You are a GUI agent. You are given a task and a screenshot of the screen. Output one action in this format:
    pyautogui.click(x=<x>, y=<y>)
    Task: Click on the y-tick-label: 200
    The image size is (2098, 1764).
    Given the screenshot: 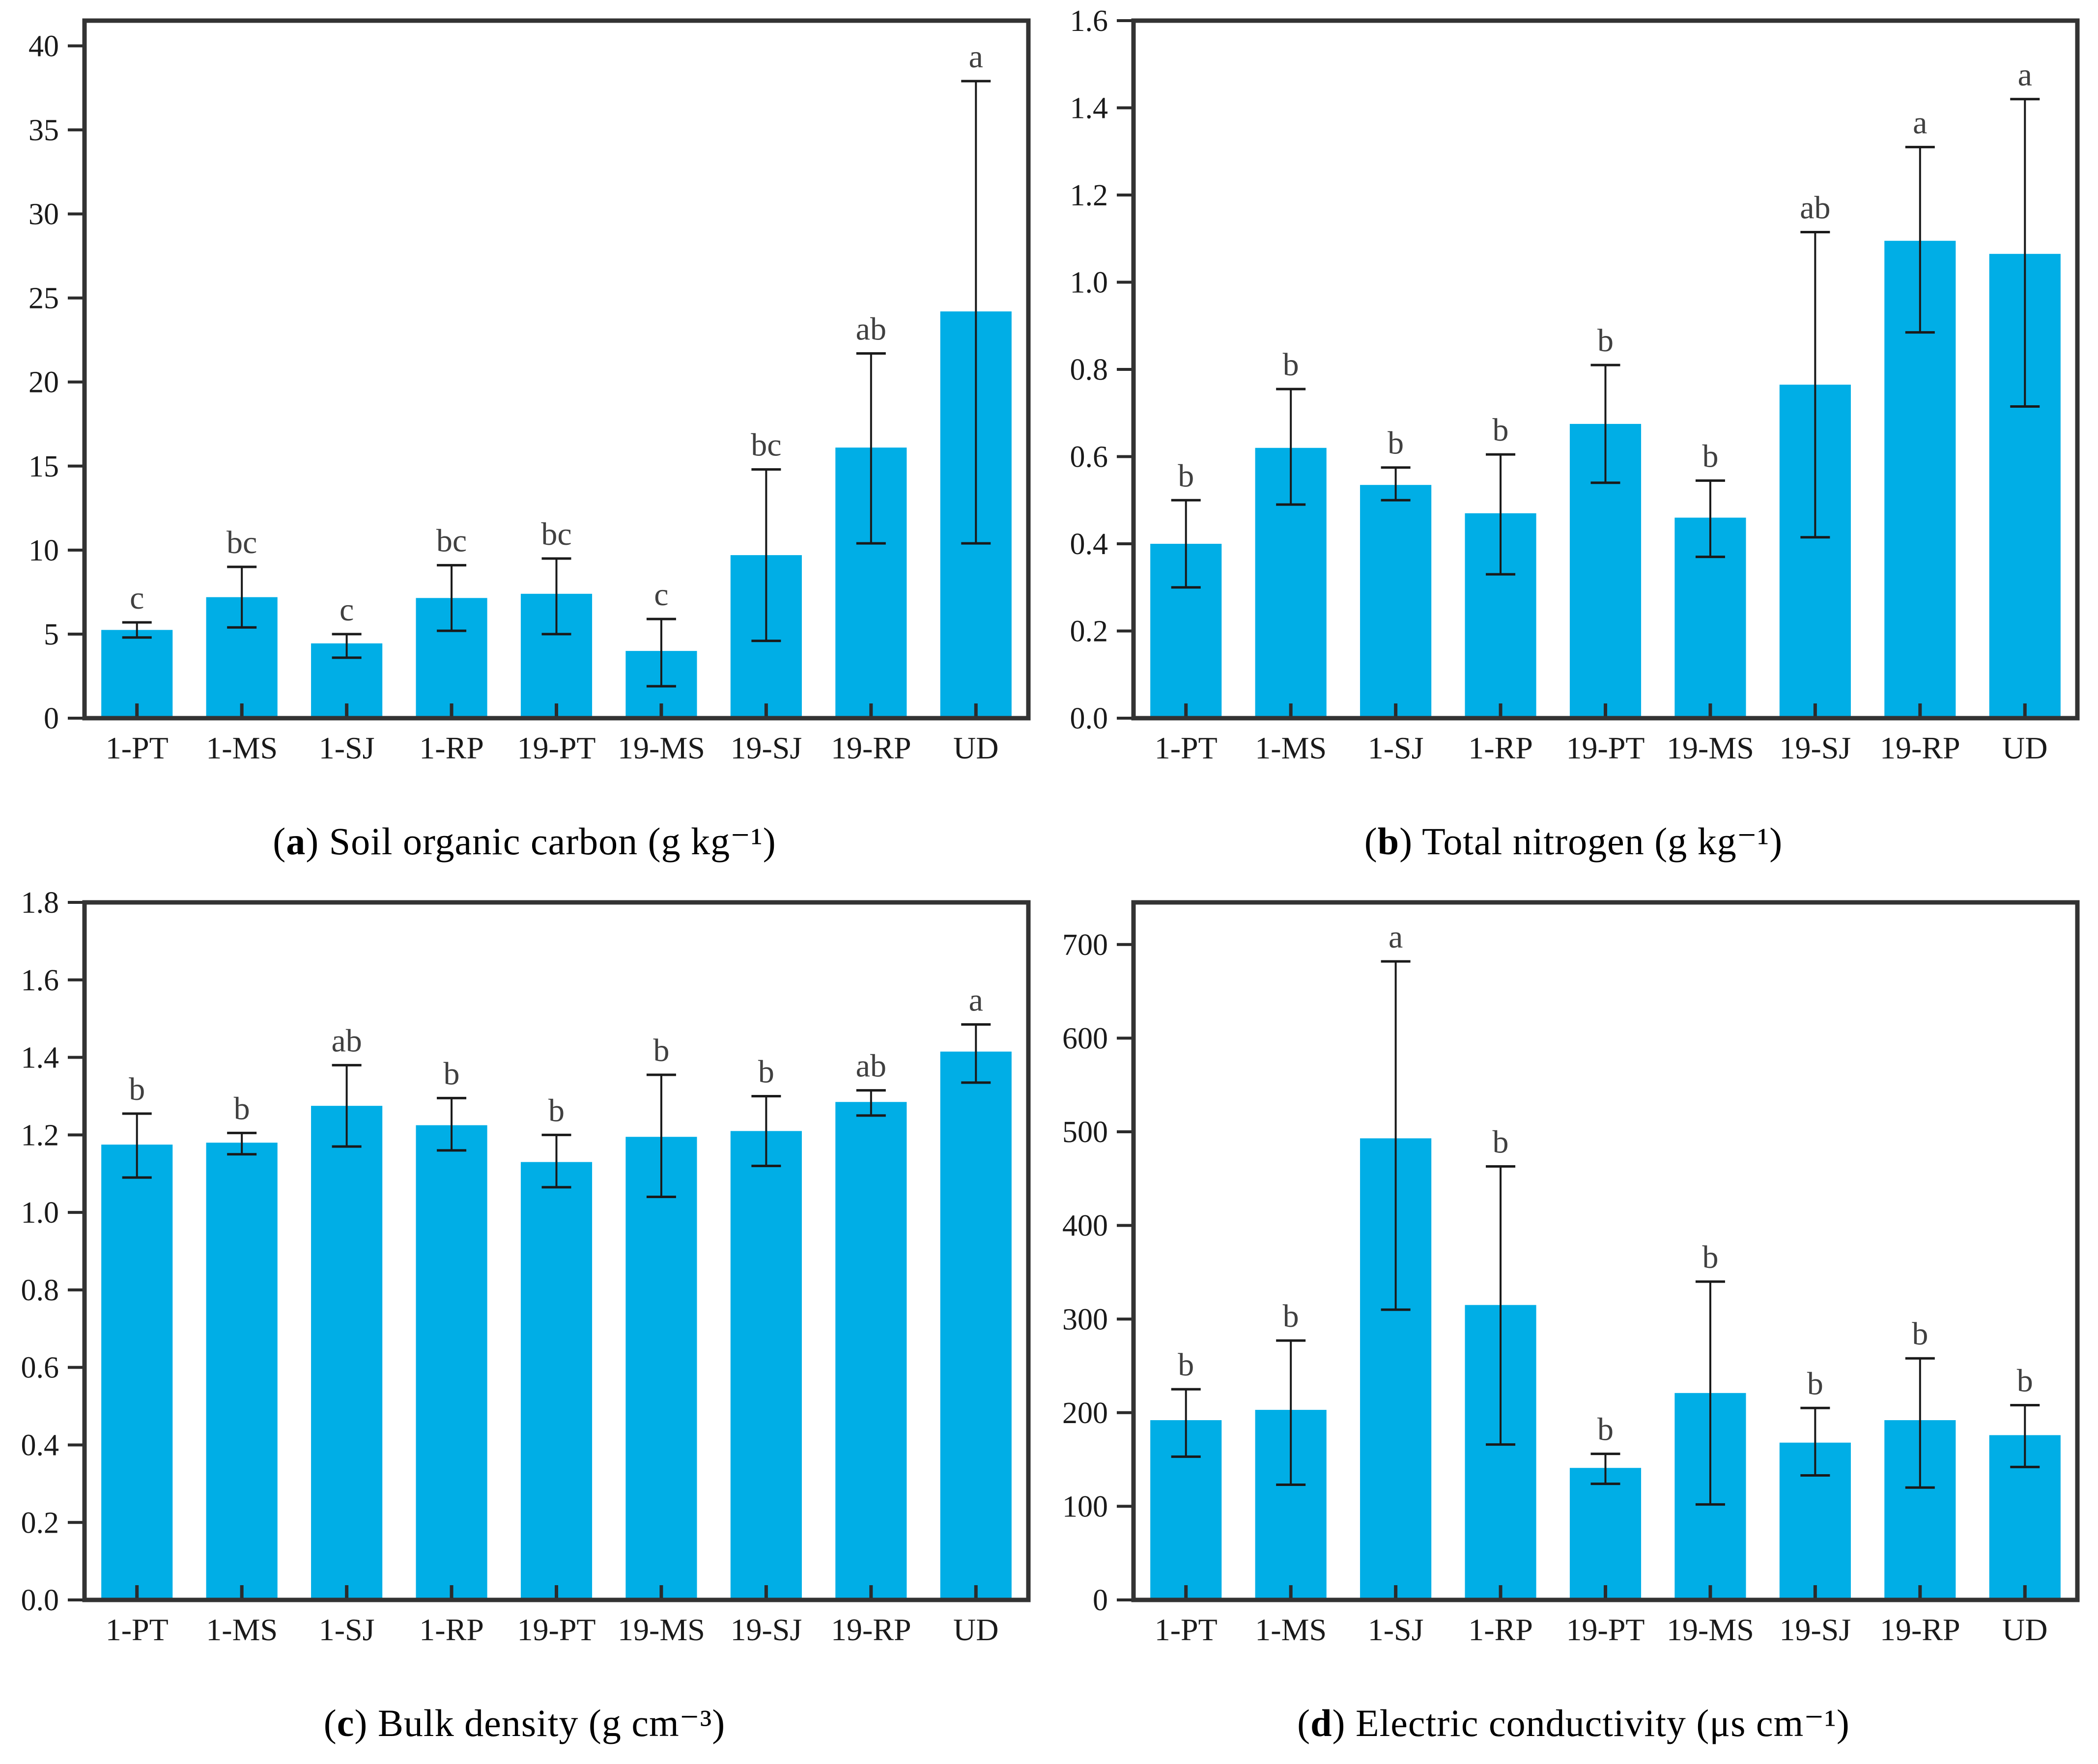 What is the action you would take?
    pyautogui.click(x=1085, y=1413)
    